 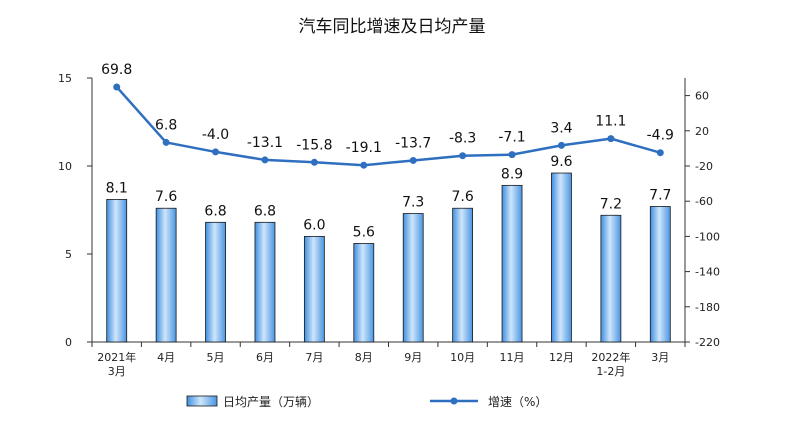 What do you see at coordinates (413, 357) in the screenshot?
I see `category-label: 9月` at bounding box center [413, 357].